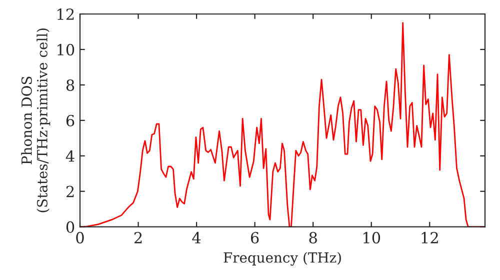 Image resolution: width=500 pixels, height=280 pixels. I want to click on x-tick-label: 2, so click(138, 238).